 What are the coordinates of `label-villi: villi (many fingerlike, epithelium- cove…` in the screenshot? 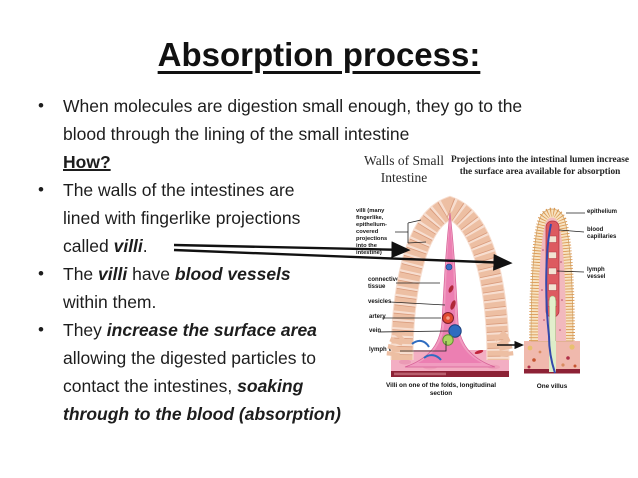 It's located at (372, 232).